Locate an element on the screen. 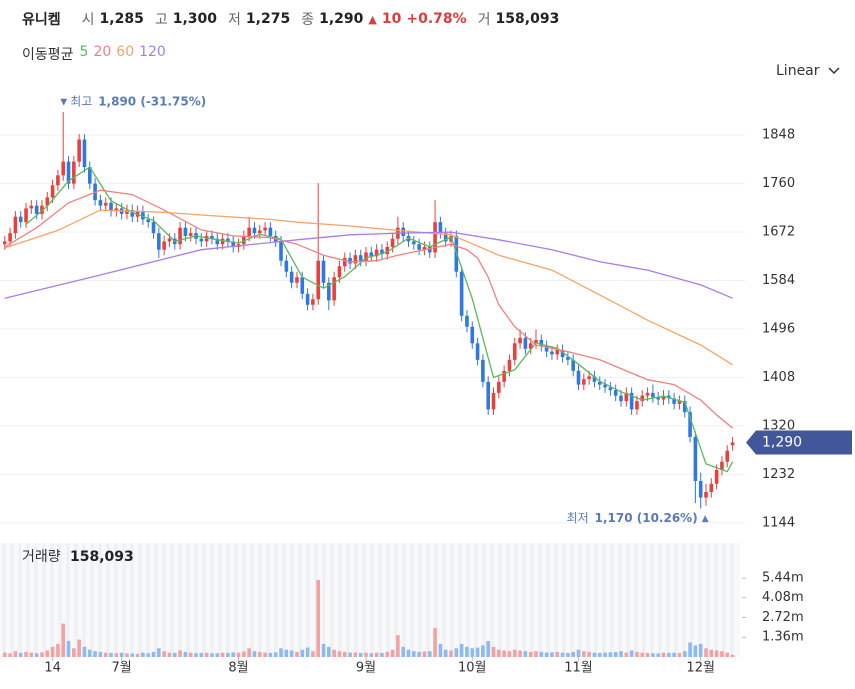 This screenshot has width=855, height=689. dropdown-icon is located at coordinates (834, 71).